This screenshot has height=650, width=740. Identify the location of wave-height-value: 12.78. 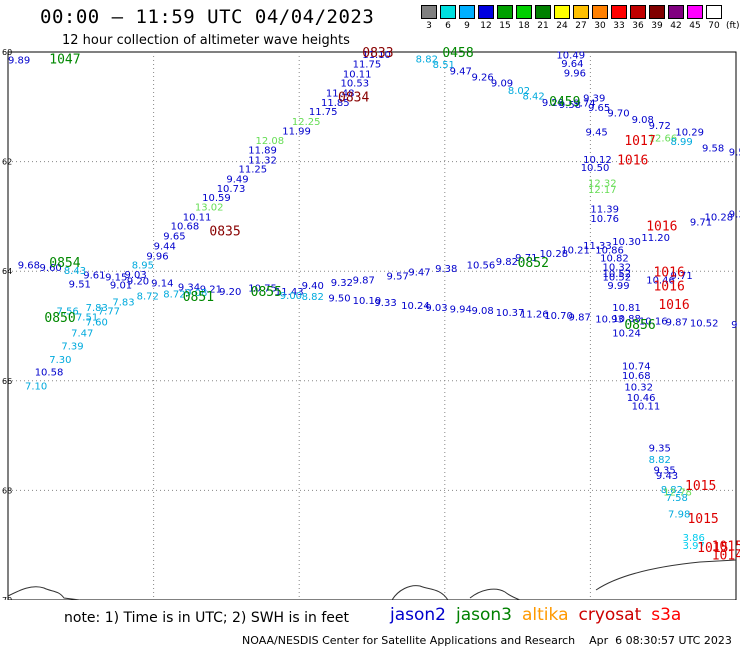
(677, 492).